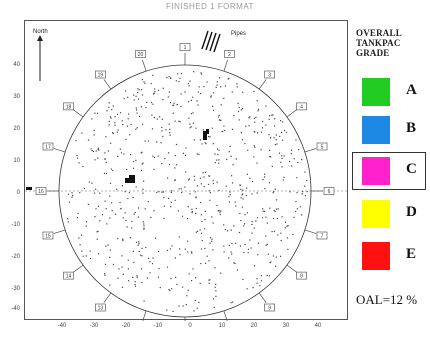 The height and width of the screenshot is (350, 430). Describe the element at coordinates (393, 218) in the screenshot. I see `legend-item-d: D` at that location.